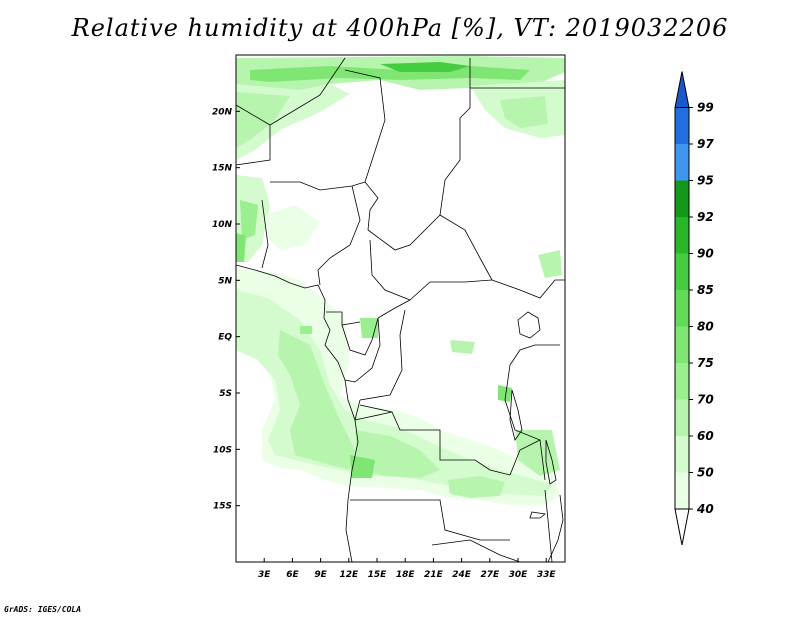 This screenshot has height=618, width=800. Describe the element at coordinates (43, 609) in the screenshot. I see `credit-label: GrADS: IGES/COLA` at that location.